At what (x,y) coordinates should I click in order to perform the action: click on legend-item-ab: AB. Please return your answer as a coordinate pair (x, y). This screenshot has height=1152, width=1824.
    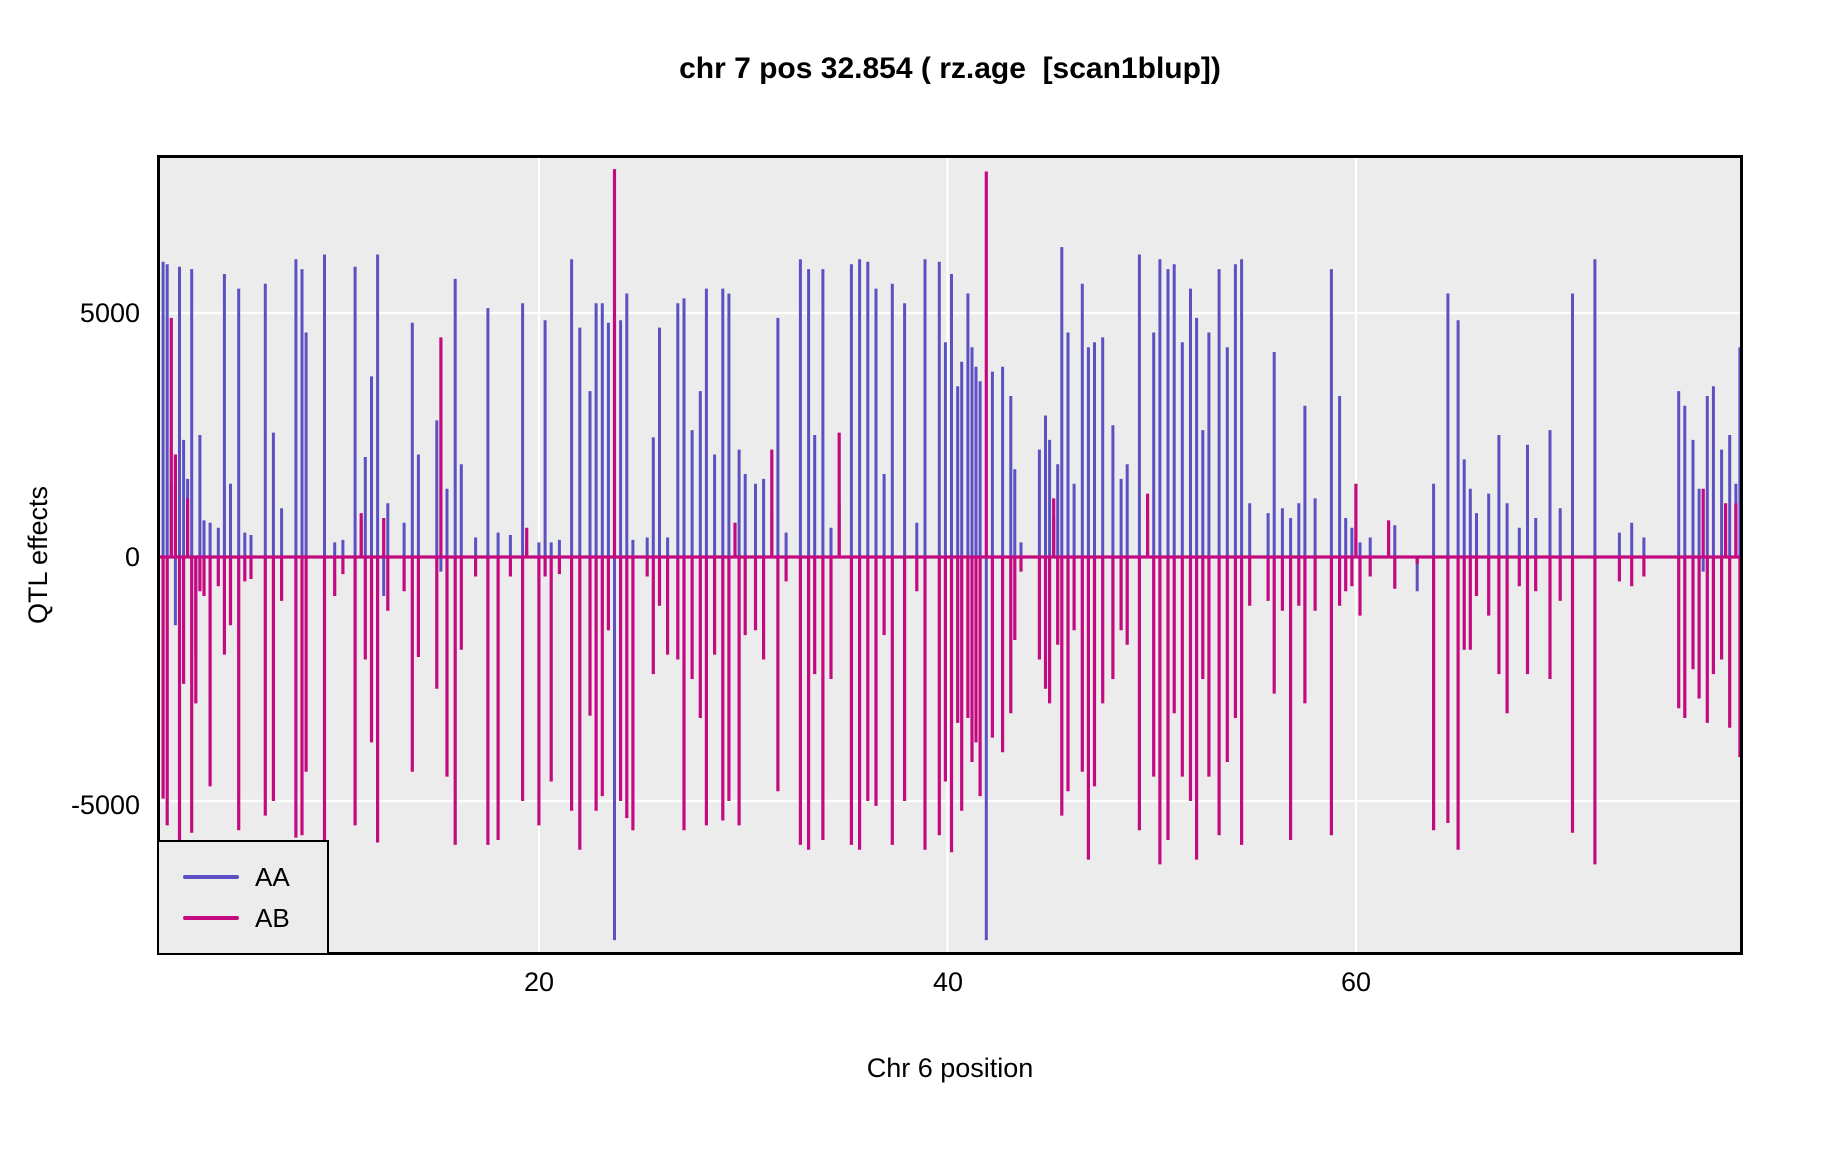
    Looking at the image, I should click on (243, 918).